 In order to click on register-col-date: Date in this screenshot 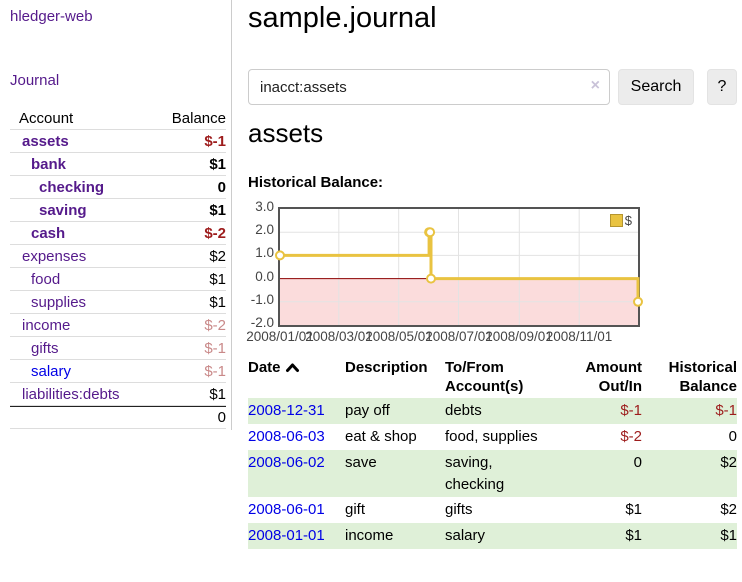, I will do `click(296, 377)`.